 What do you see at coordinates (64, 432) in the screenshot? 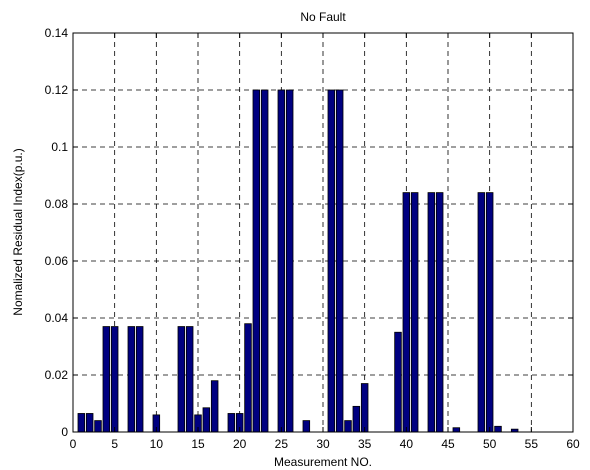
I see `y-tick-label: 0` at bounding box center [64, 432].